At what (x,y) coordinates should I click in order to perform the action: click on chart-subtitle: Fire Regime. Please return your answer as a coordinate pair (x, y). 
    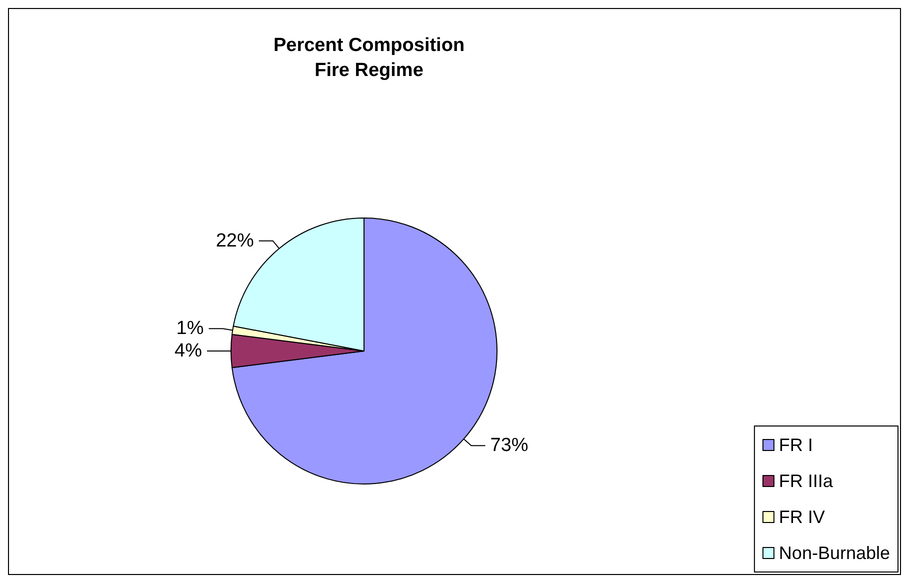
    Looking at the image, I should click on (369, 70).